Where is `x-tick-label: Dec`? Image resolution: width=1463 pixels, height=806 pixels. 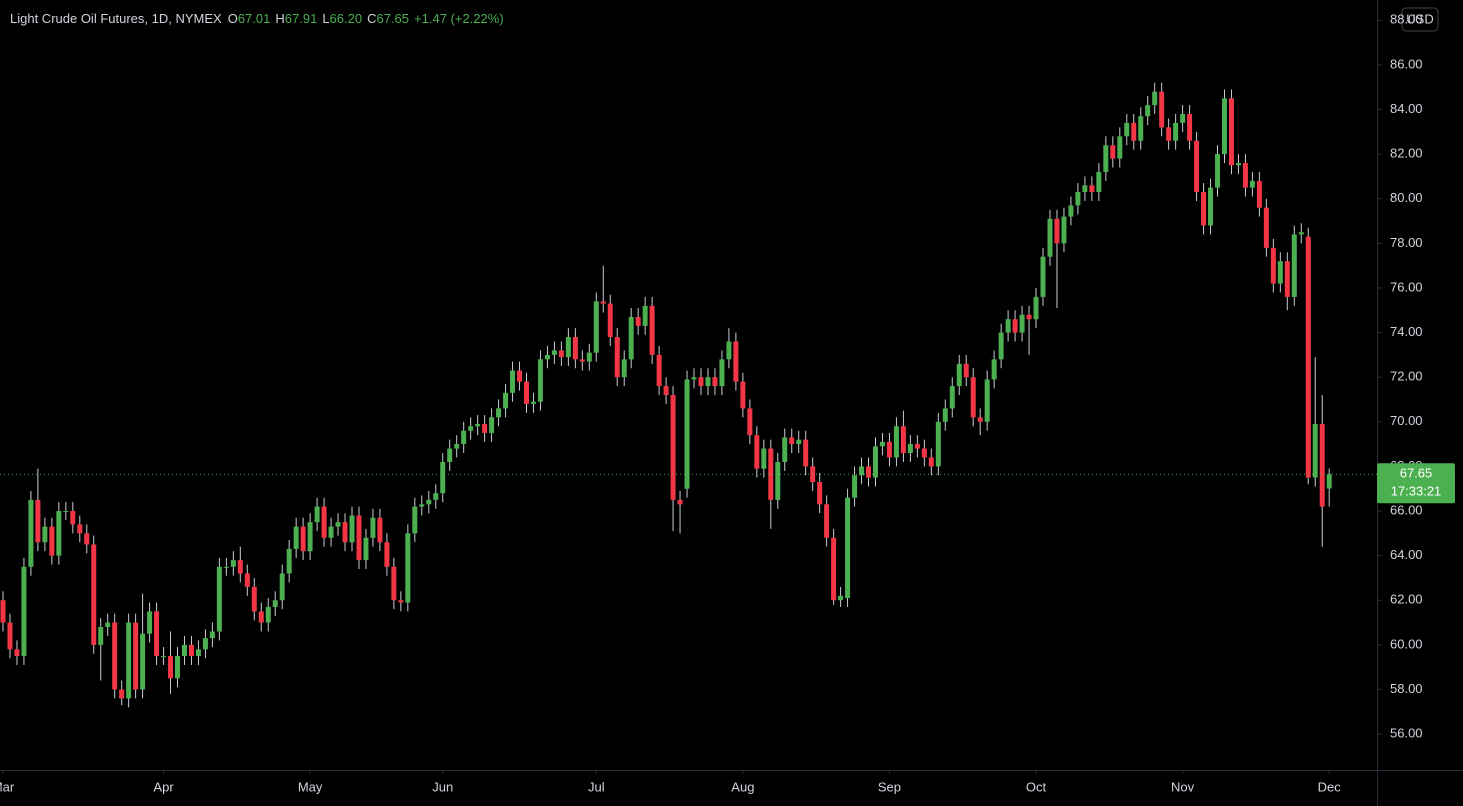 x-tick-label: Dec is located at coordinates (1330, 786).